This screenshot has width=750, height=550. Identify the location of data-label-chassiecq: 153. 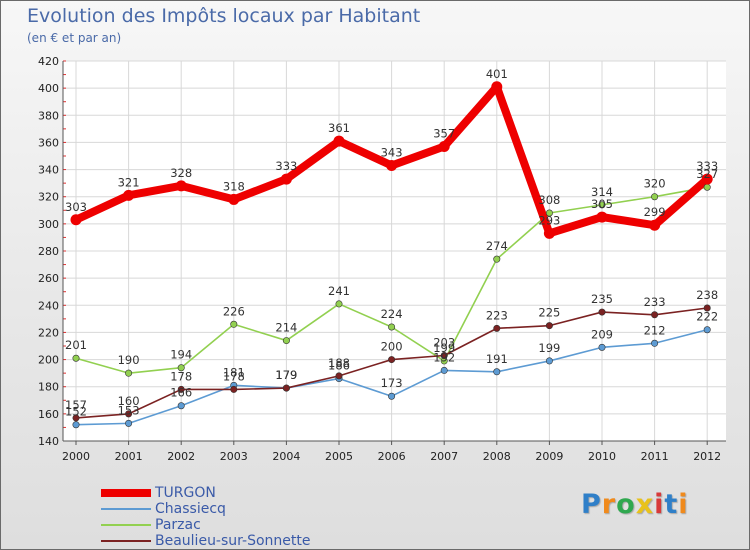
(129, 410).